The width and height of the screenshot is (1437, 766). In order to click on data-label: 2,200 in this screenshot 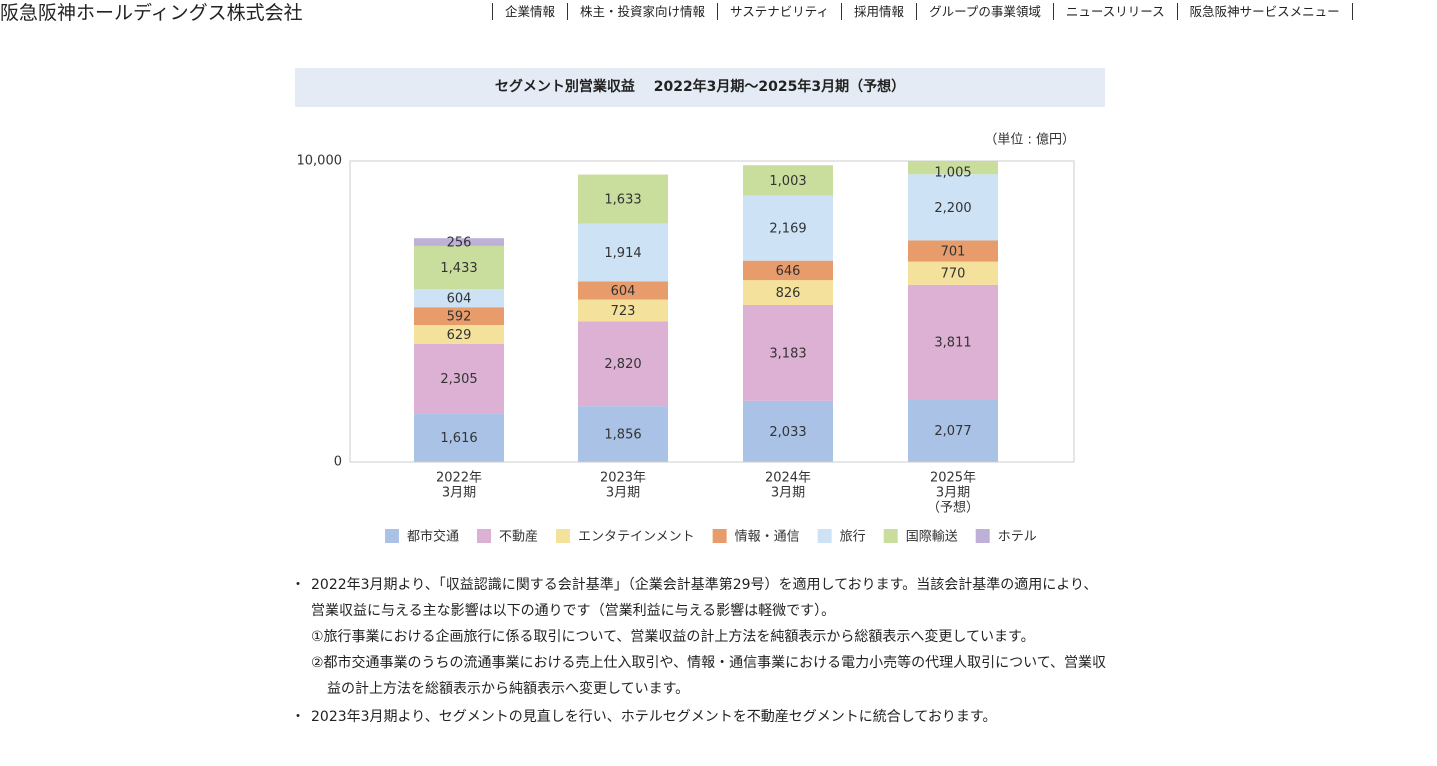, I will do `click(952, 208)`.